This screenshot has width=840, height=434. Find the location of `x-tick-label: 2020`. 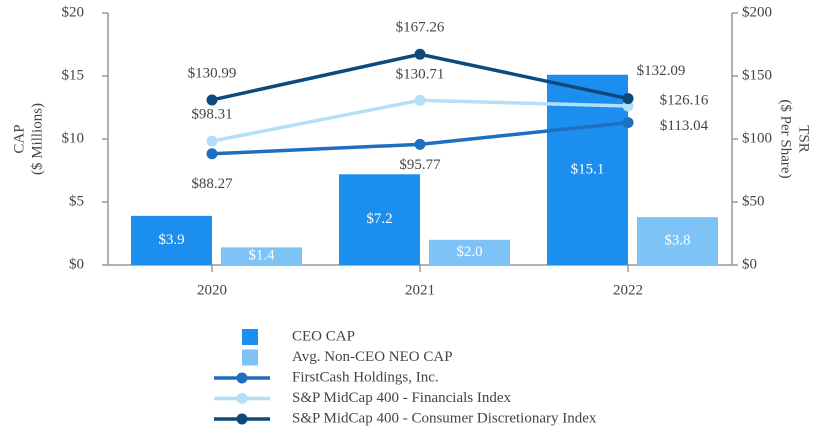

x-tick-label: 2020 is located at coordinates (212, 290).